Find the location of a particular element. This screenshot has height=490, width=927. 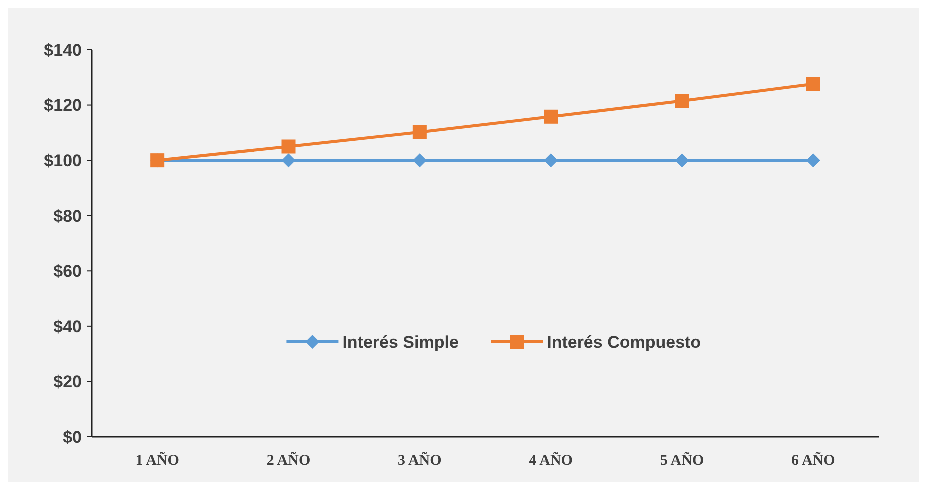

x-tick-label: 1 AÑO is located at coordinates (158, 460).